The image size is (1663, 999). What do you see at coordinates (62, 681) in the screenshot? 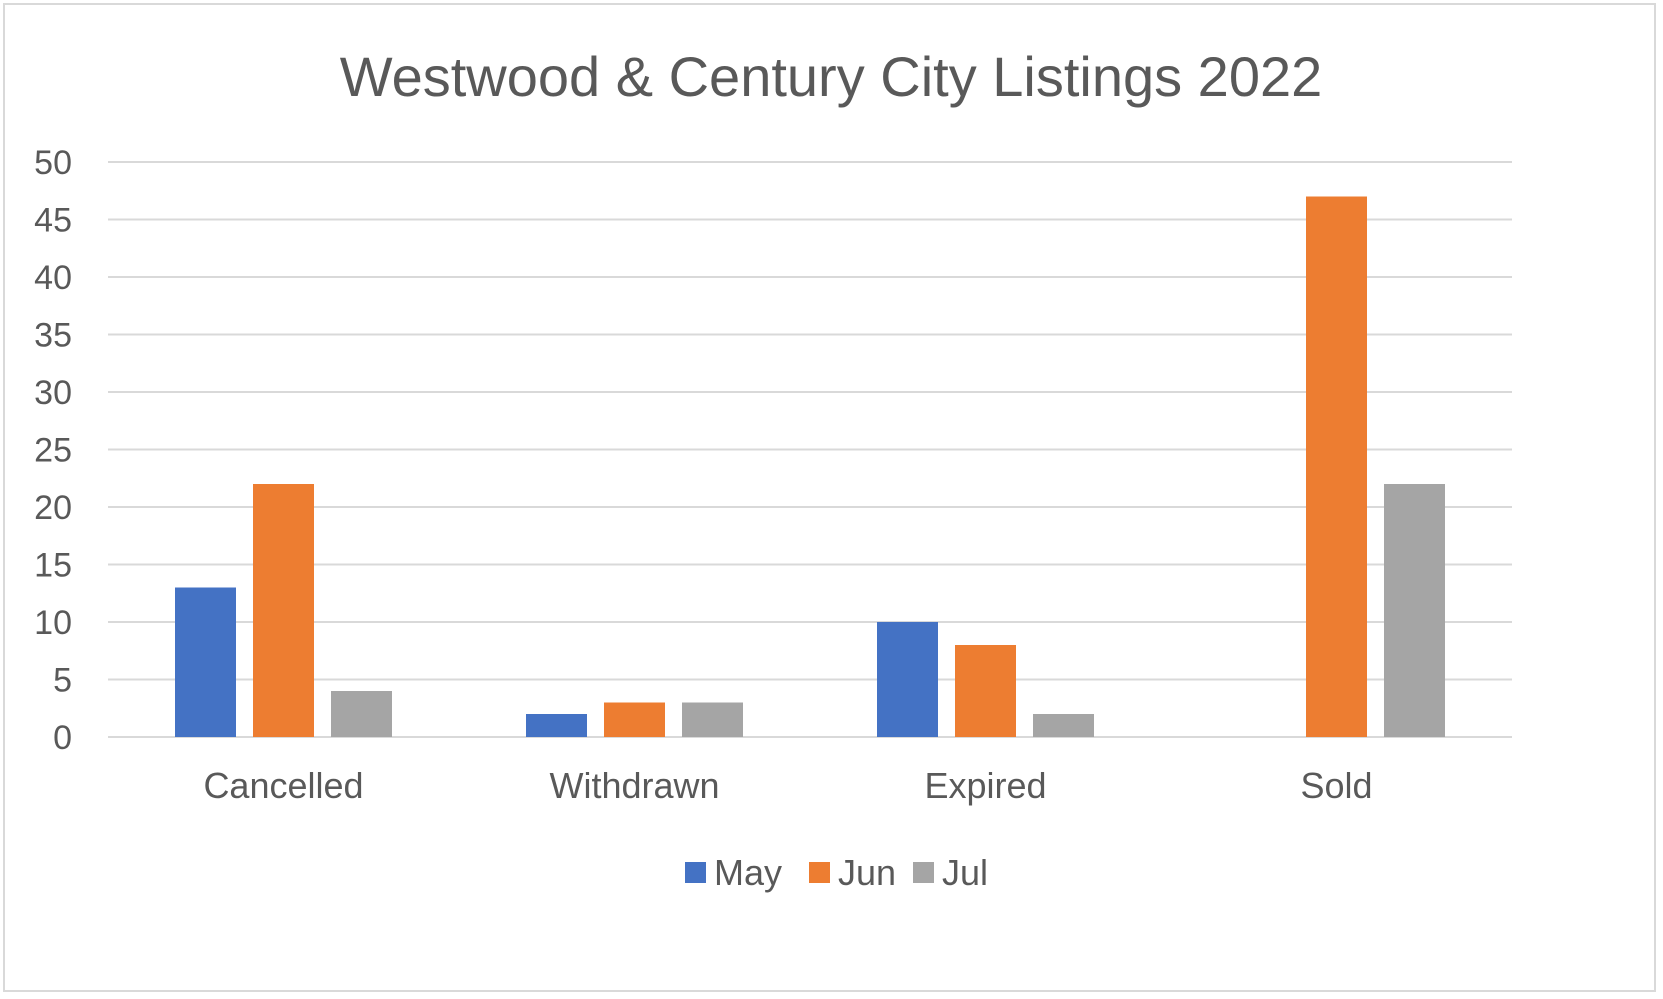
I see `y-tick-label: 5` at bounding box center [62, 681].